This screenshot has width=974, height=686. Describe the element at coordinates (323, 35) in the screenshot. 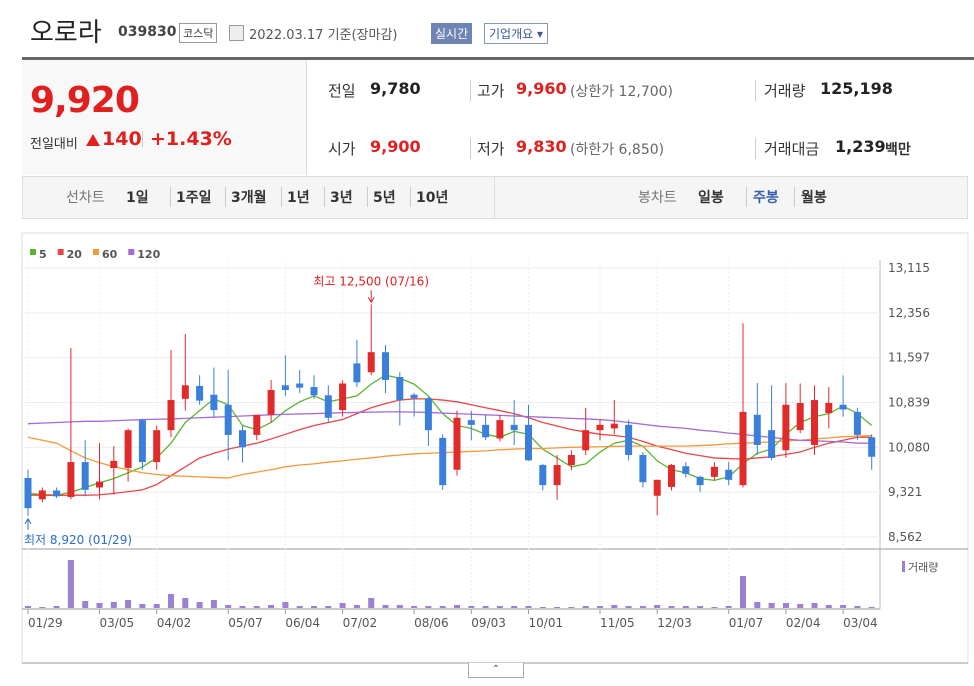

I see `date: 2022.03.17 기준(장마감)` at that location.